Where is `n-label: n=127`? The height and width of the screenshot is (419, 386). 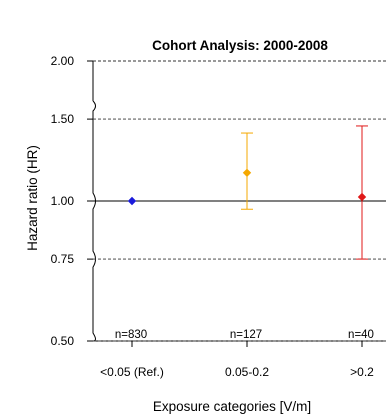 n-label: n=127 is located at coordinates (246, 335).